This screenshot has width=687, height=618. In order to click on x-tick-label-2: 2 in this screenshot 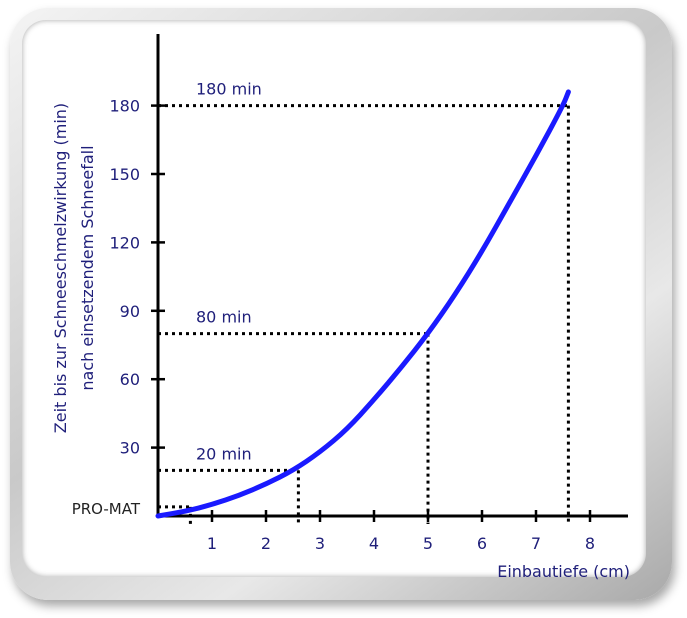, I will do `click(266, 543)`.